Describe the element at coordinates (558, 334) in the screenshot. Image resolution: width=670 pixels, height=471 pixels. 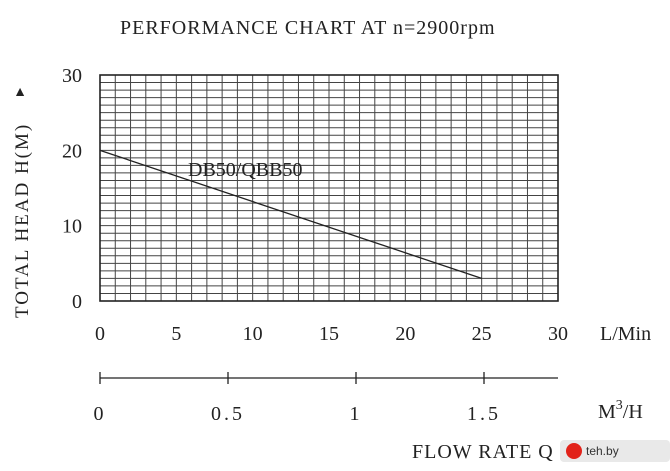
I see `x-tick-label: 30` at that location.